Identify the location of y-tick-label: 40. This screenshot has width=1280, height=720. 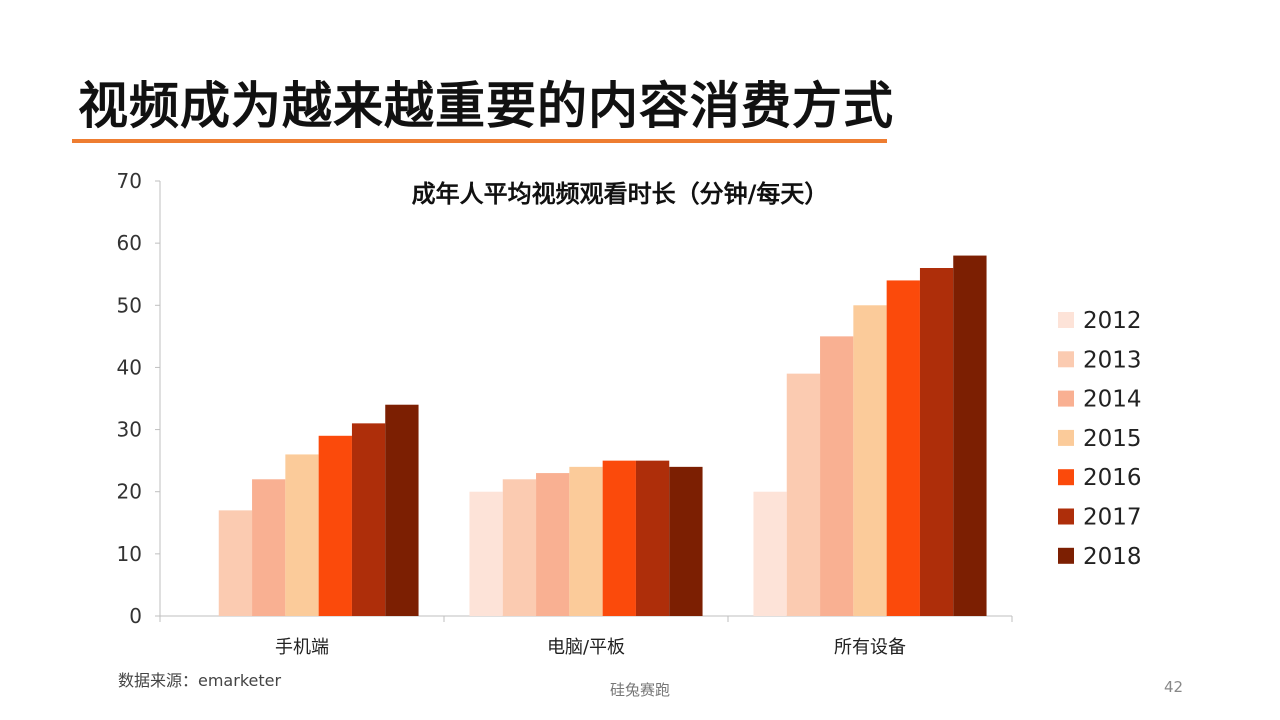
(129, 367).